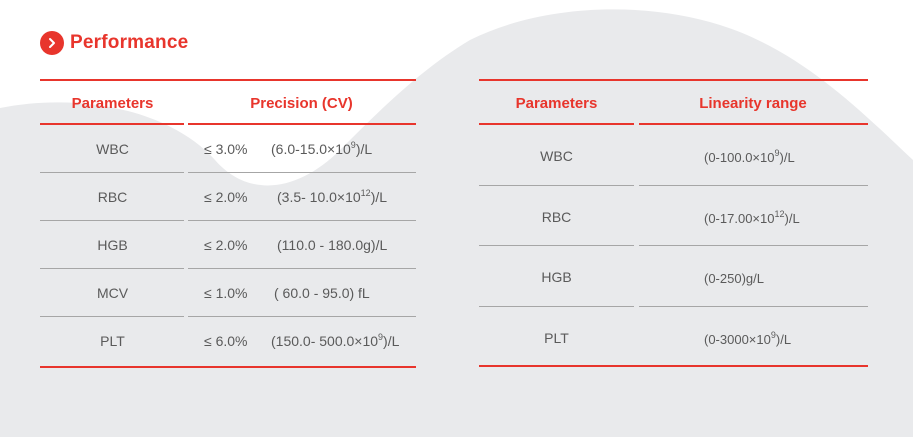 This screenshot has height=437, width=913. What do you see at coordinates (325, 341) in the screenshot?
I see `range-text: (150.0- 500.0×10` at bounding box center [325, 341].